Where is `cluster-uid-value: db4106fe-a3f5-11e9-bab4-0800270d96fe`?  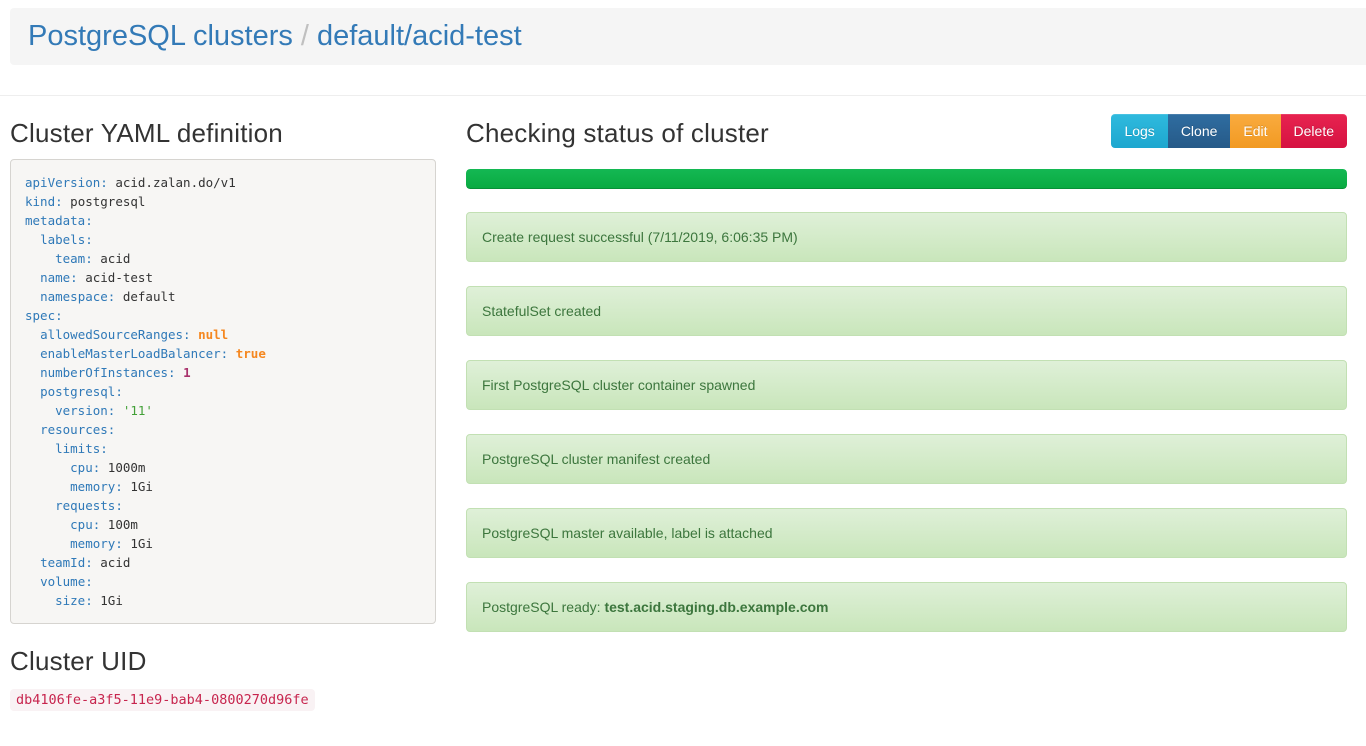
cluster-uid-value: db4106fe-a3f5-11e9-bab4-0800270d96fe is located at coordinates (162, 700).